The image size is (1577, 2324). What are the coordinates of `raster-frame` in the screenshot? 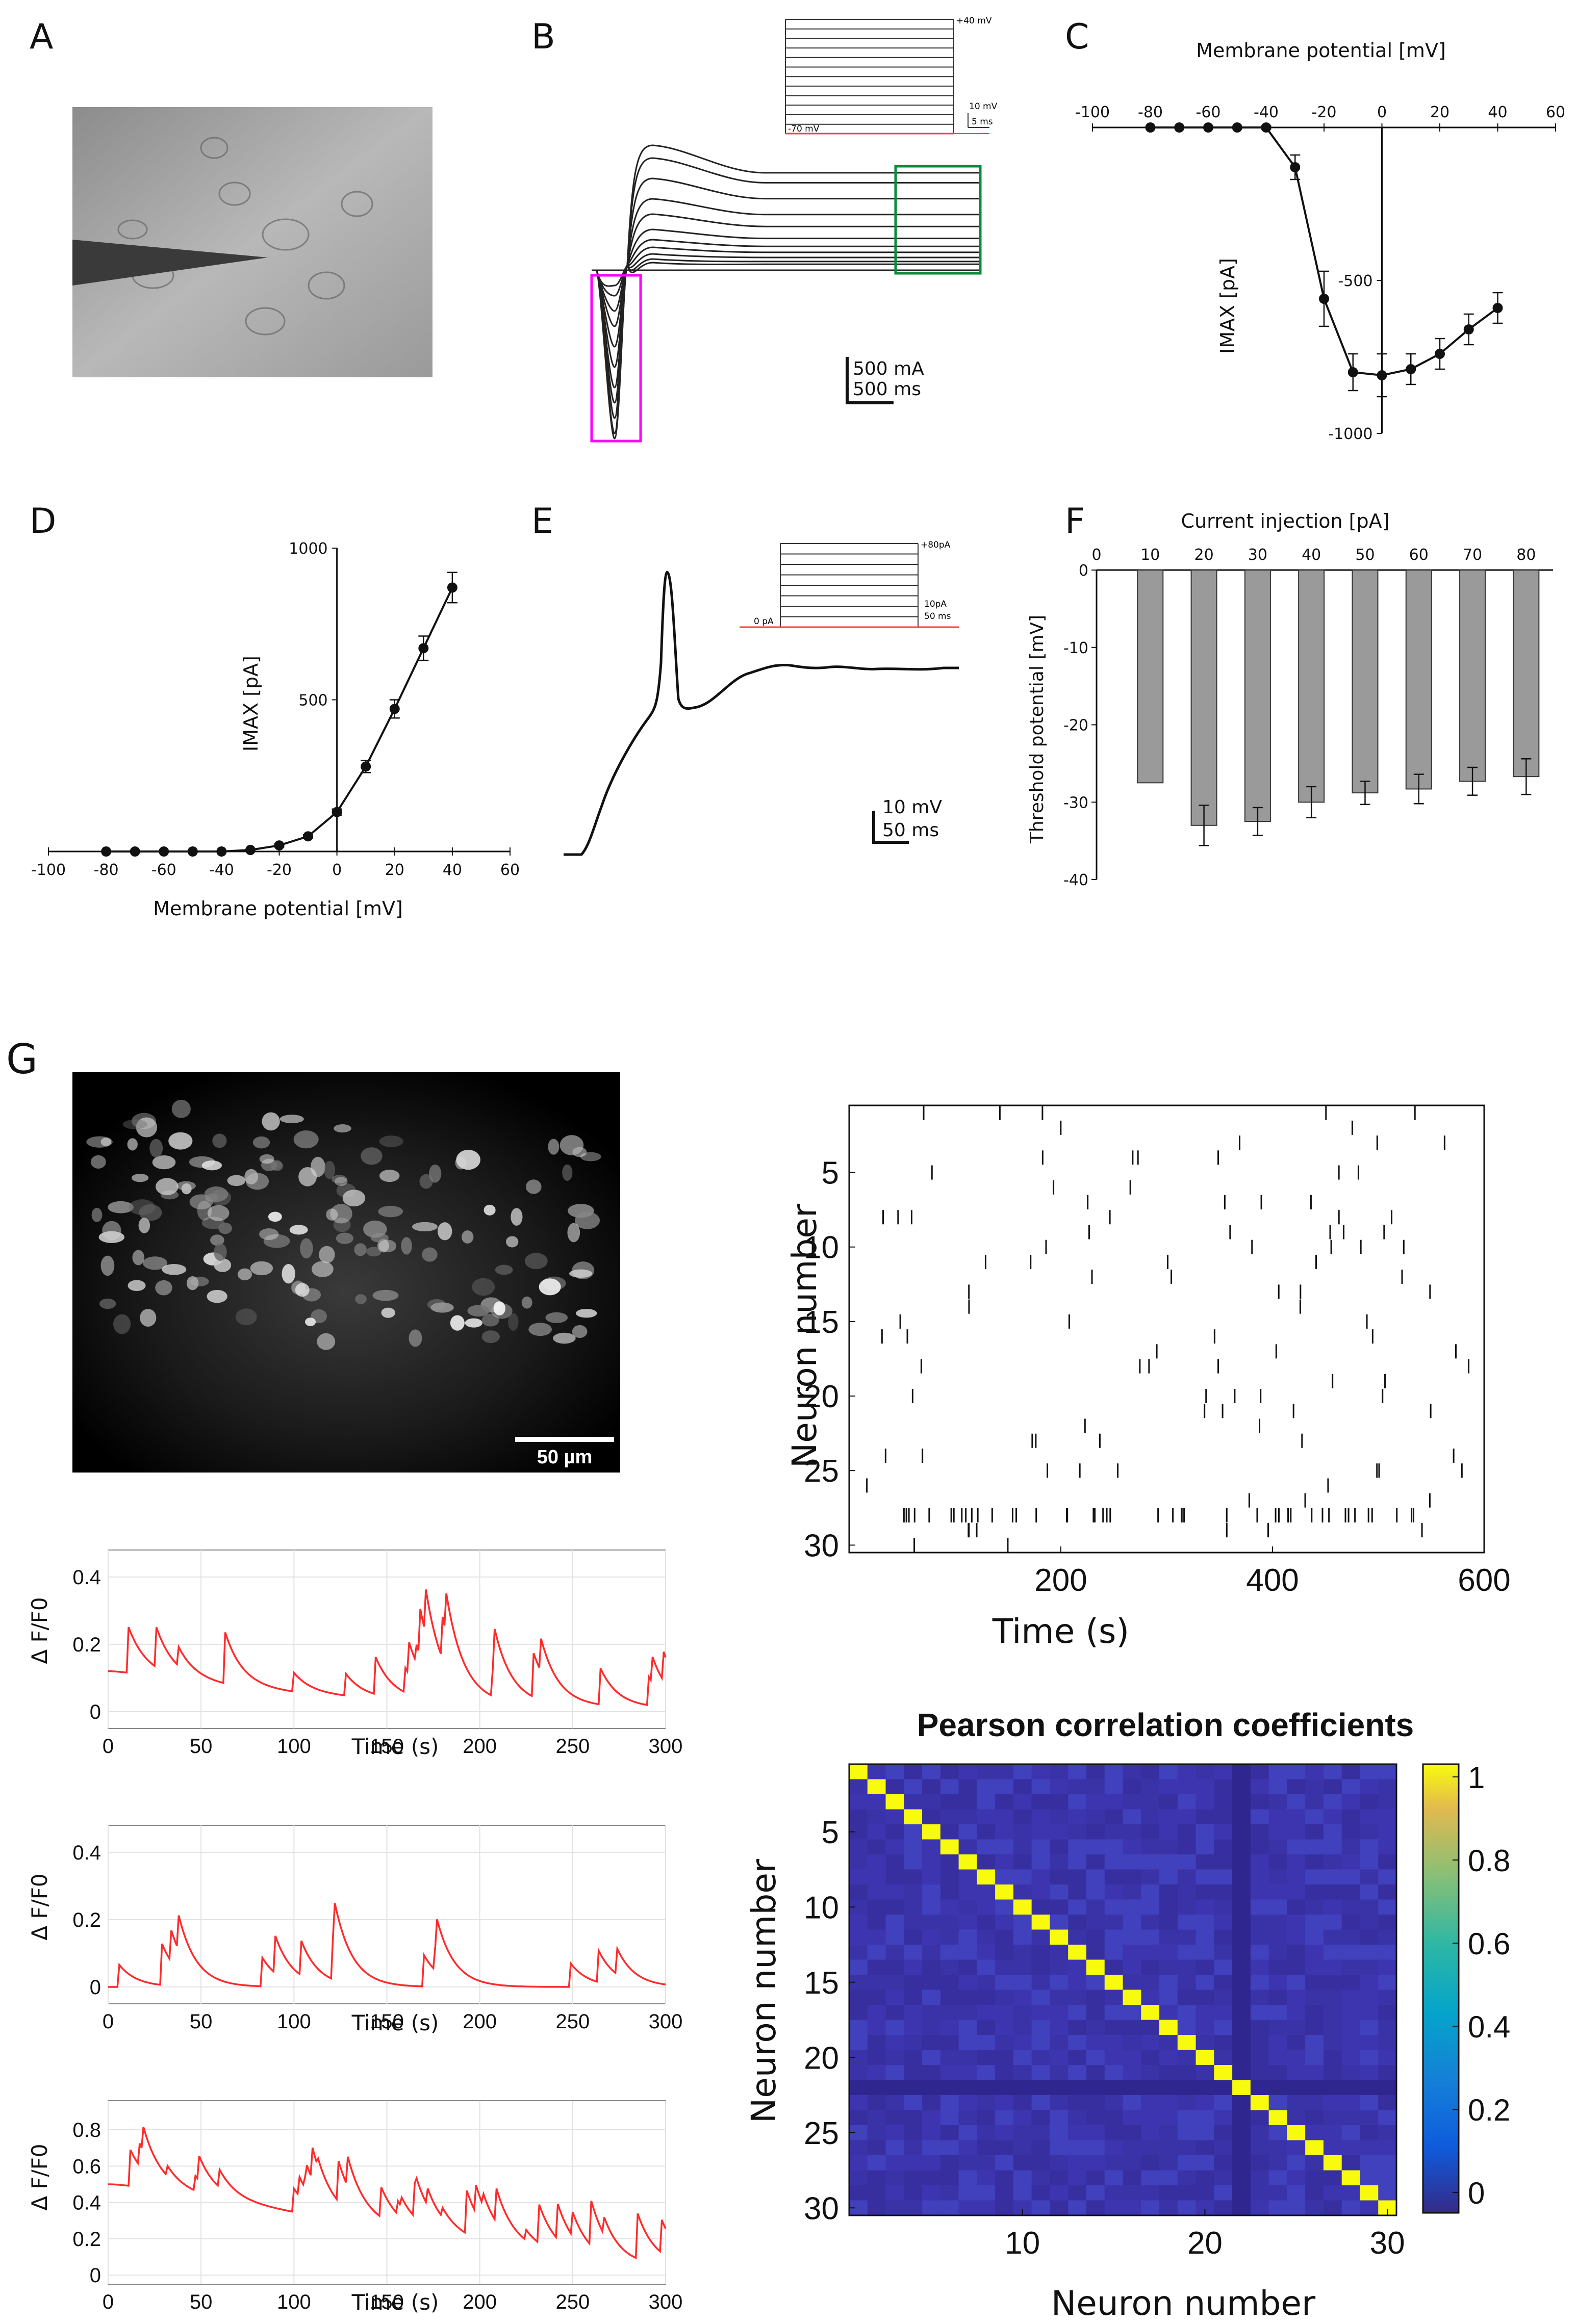 It's located at (1166, 1329).